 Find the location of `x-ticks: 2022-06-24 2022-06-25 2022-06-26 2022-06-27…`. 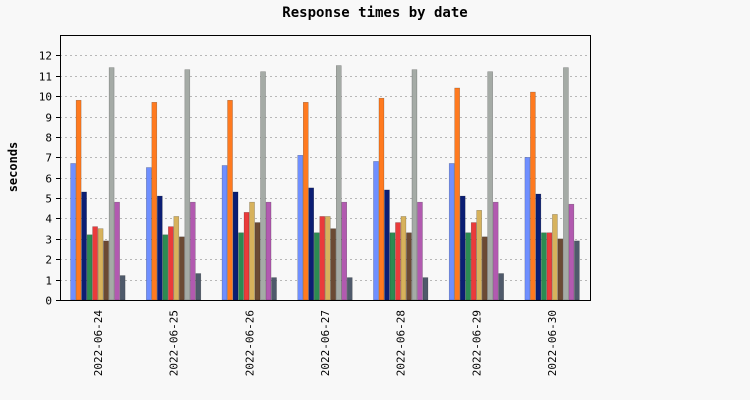

x-ticks: 2022-06-24 2022-06-25 2022-06-26 2022-06-27… is located at coordinates (325, 343).